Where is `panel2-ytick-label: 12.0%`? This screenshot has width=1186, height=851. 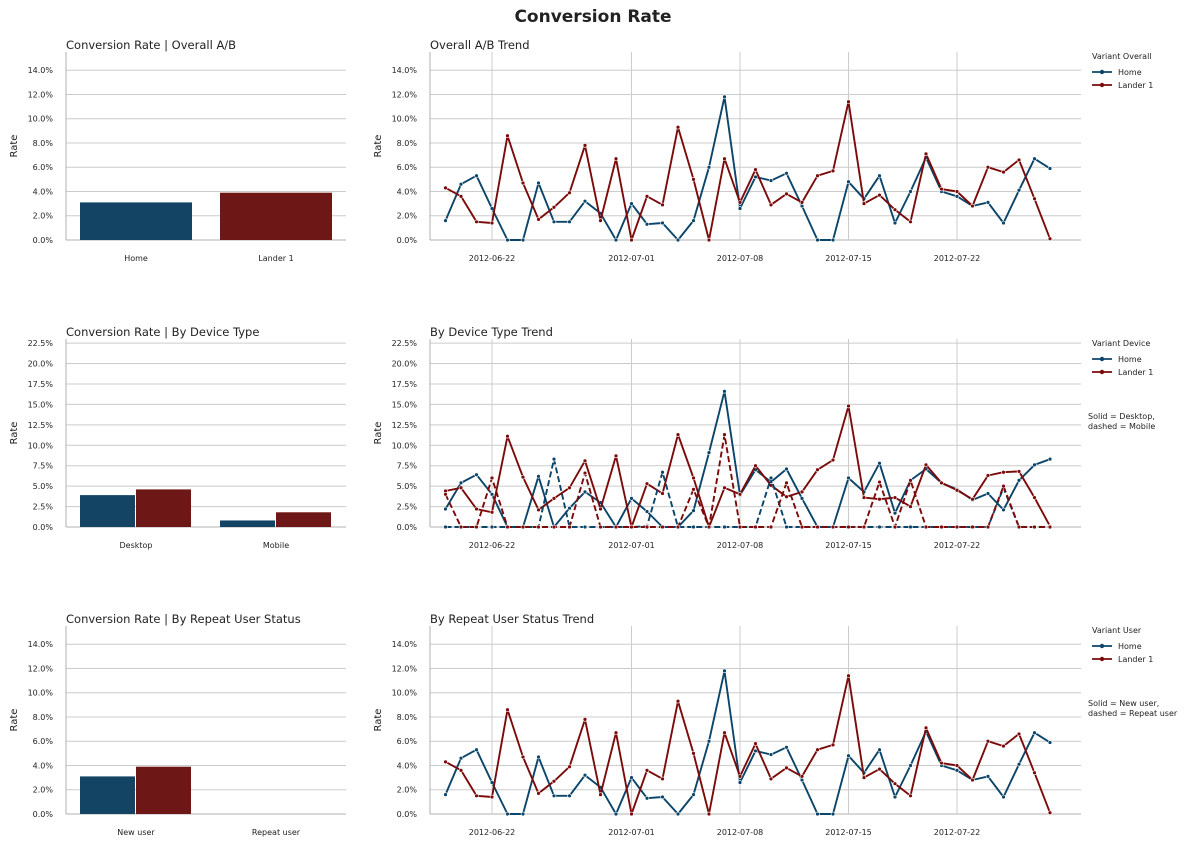
panel2-ytick-label: 12.0% is located at coordinates (405, 94).